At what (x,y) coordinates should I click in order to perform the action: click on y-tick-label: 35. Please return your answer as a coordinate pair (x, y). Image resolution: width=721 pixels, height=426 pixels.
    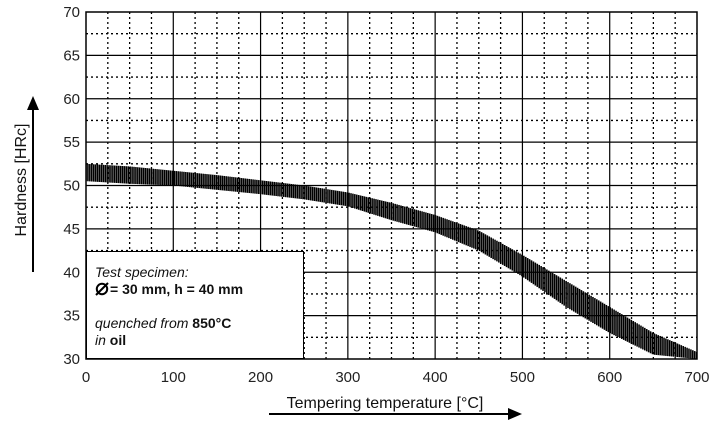
    Looking at the image, I should click on (71, 316).